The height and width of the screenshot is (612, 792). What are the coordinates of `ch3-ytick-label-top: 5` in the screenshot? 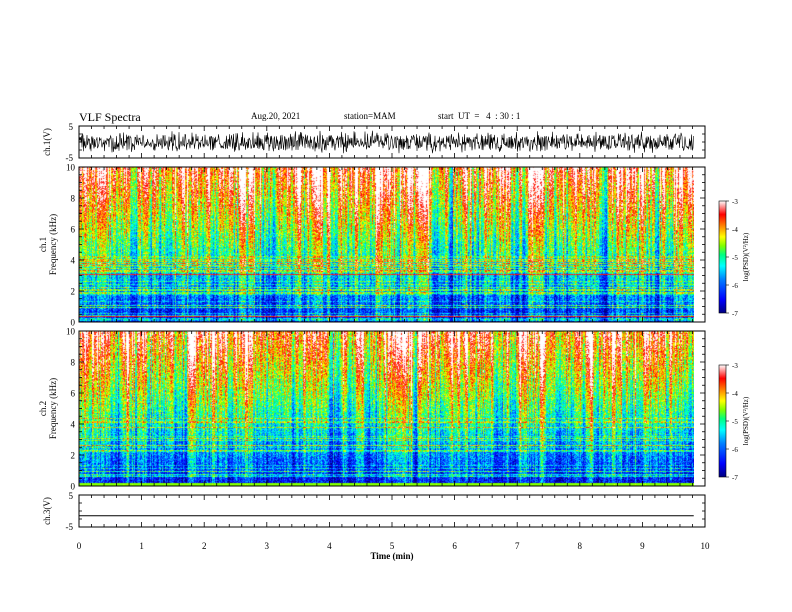 It's located at (71, 496).